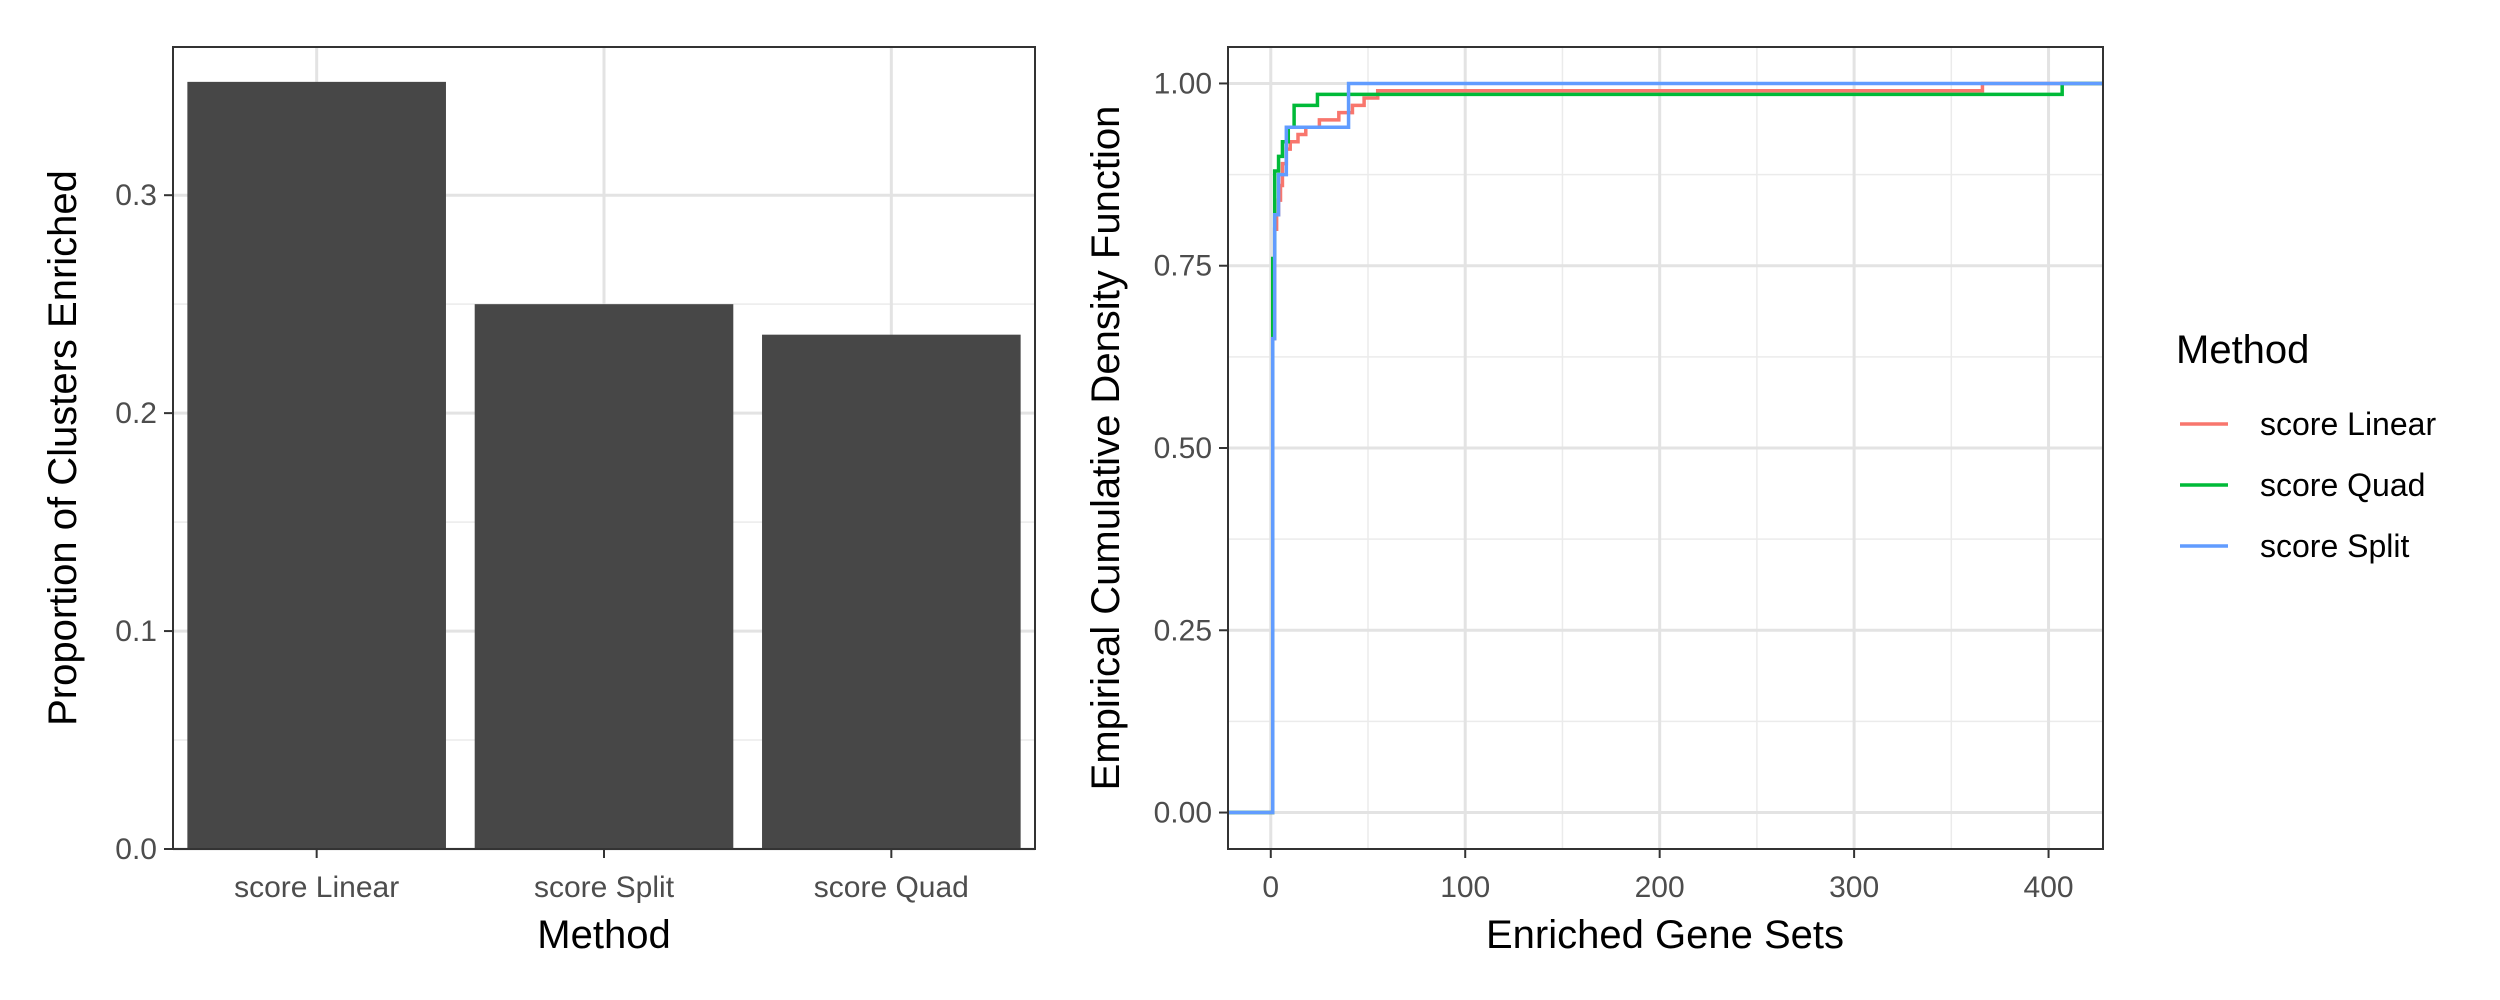 The image size is (2500, 1000). Describe the element at coordinates (144, 522) in the screenshot. I see `bar-y-ticks: 0.0 0.1 0.2 0.3` at that location.